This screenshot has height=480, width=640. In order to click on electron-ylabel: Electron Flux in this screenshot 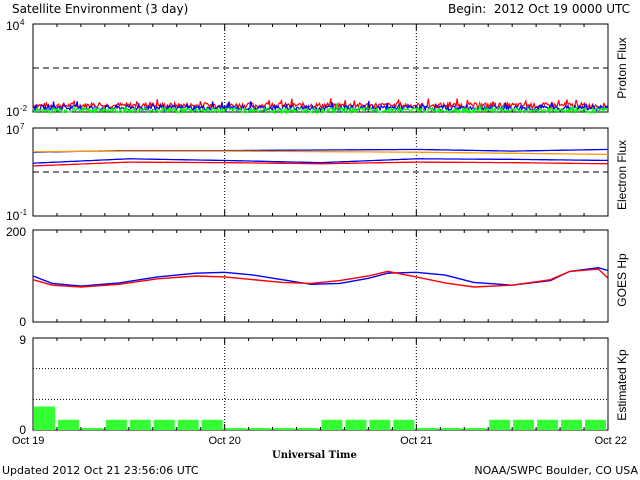, I will do `click(622, 175)`.